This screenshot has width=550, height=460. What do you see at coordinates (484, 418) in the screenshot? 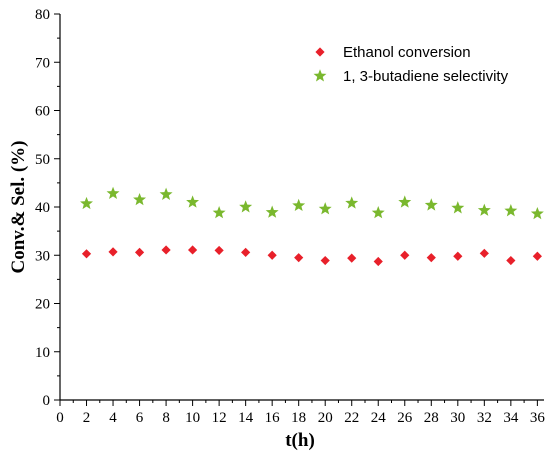
I see `x-tick-label: 32` at bounding box center [484, 418].